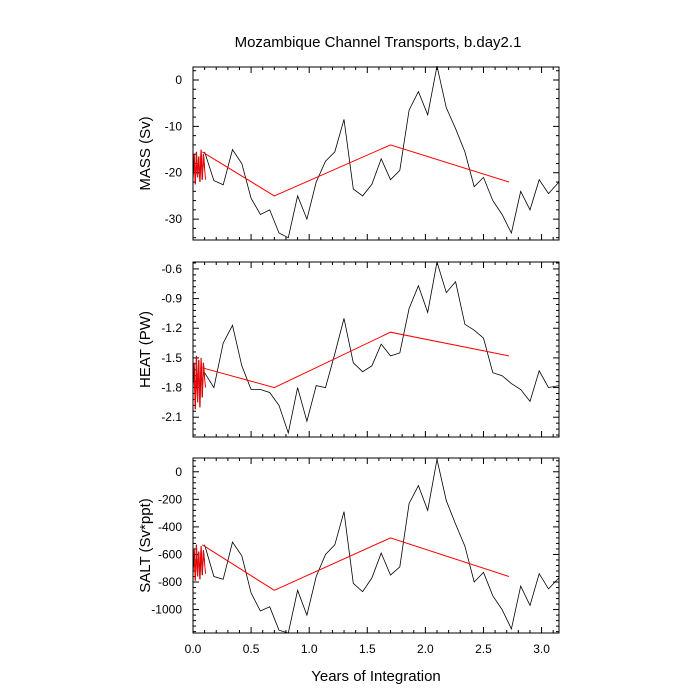 Image resolution: width=700 pixels, height=700 pixels. I want to click on x-tick-label: 3.0, so click(541, 649).